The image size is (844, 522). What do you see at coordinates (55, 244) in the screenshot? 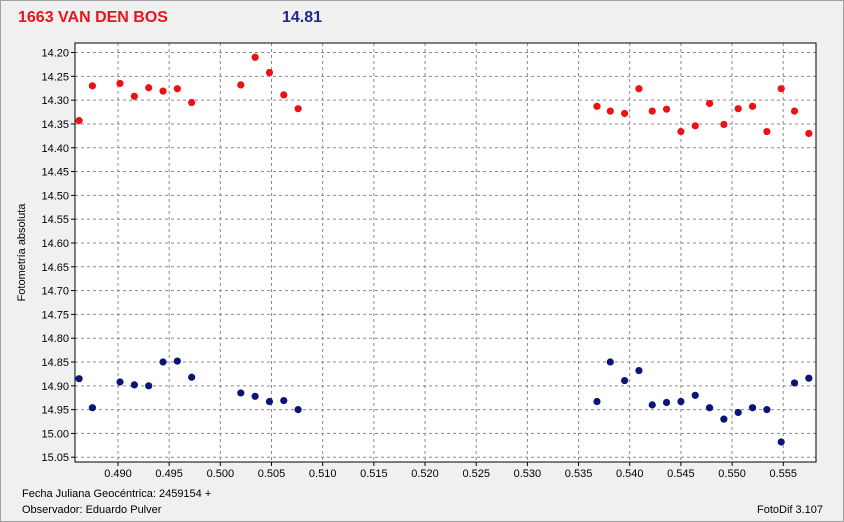
I see `y-tick-label: 14.60` at bounding box center [55, 244].